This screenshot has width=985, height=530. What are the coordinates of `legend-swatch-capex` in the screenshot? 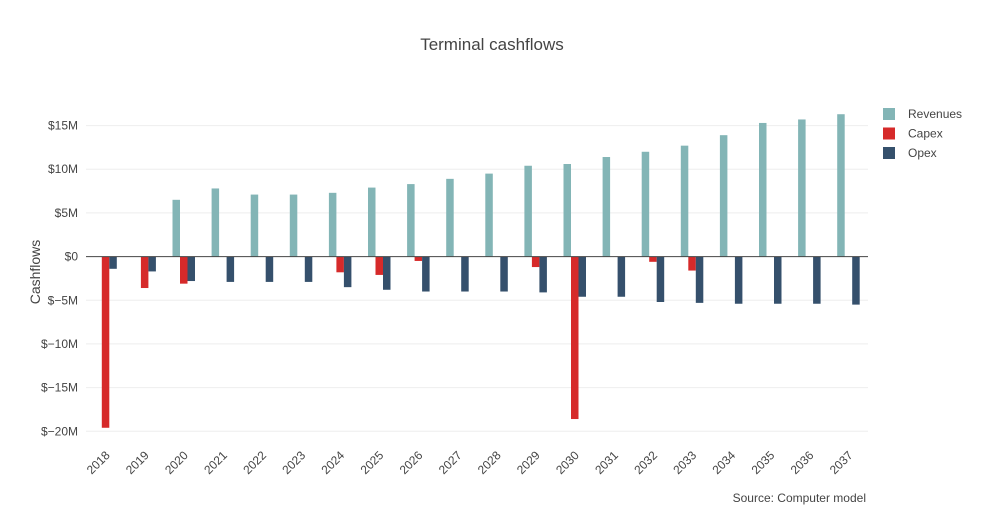 It's located at (889, 133).